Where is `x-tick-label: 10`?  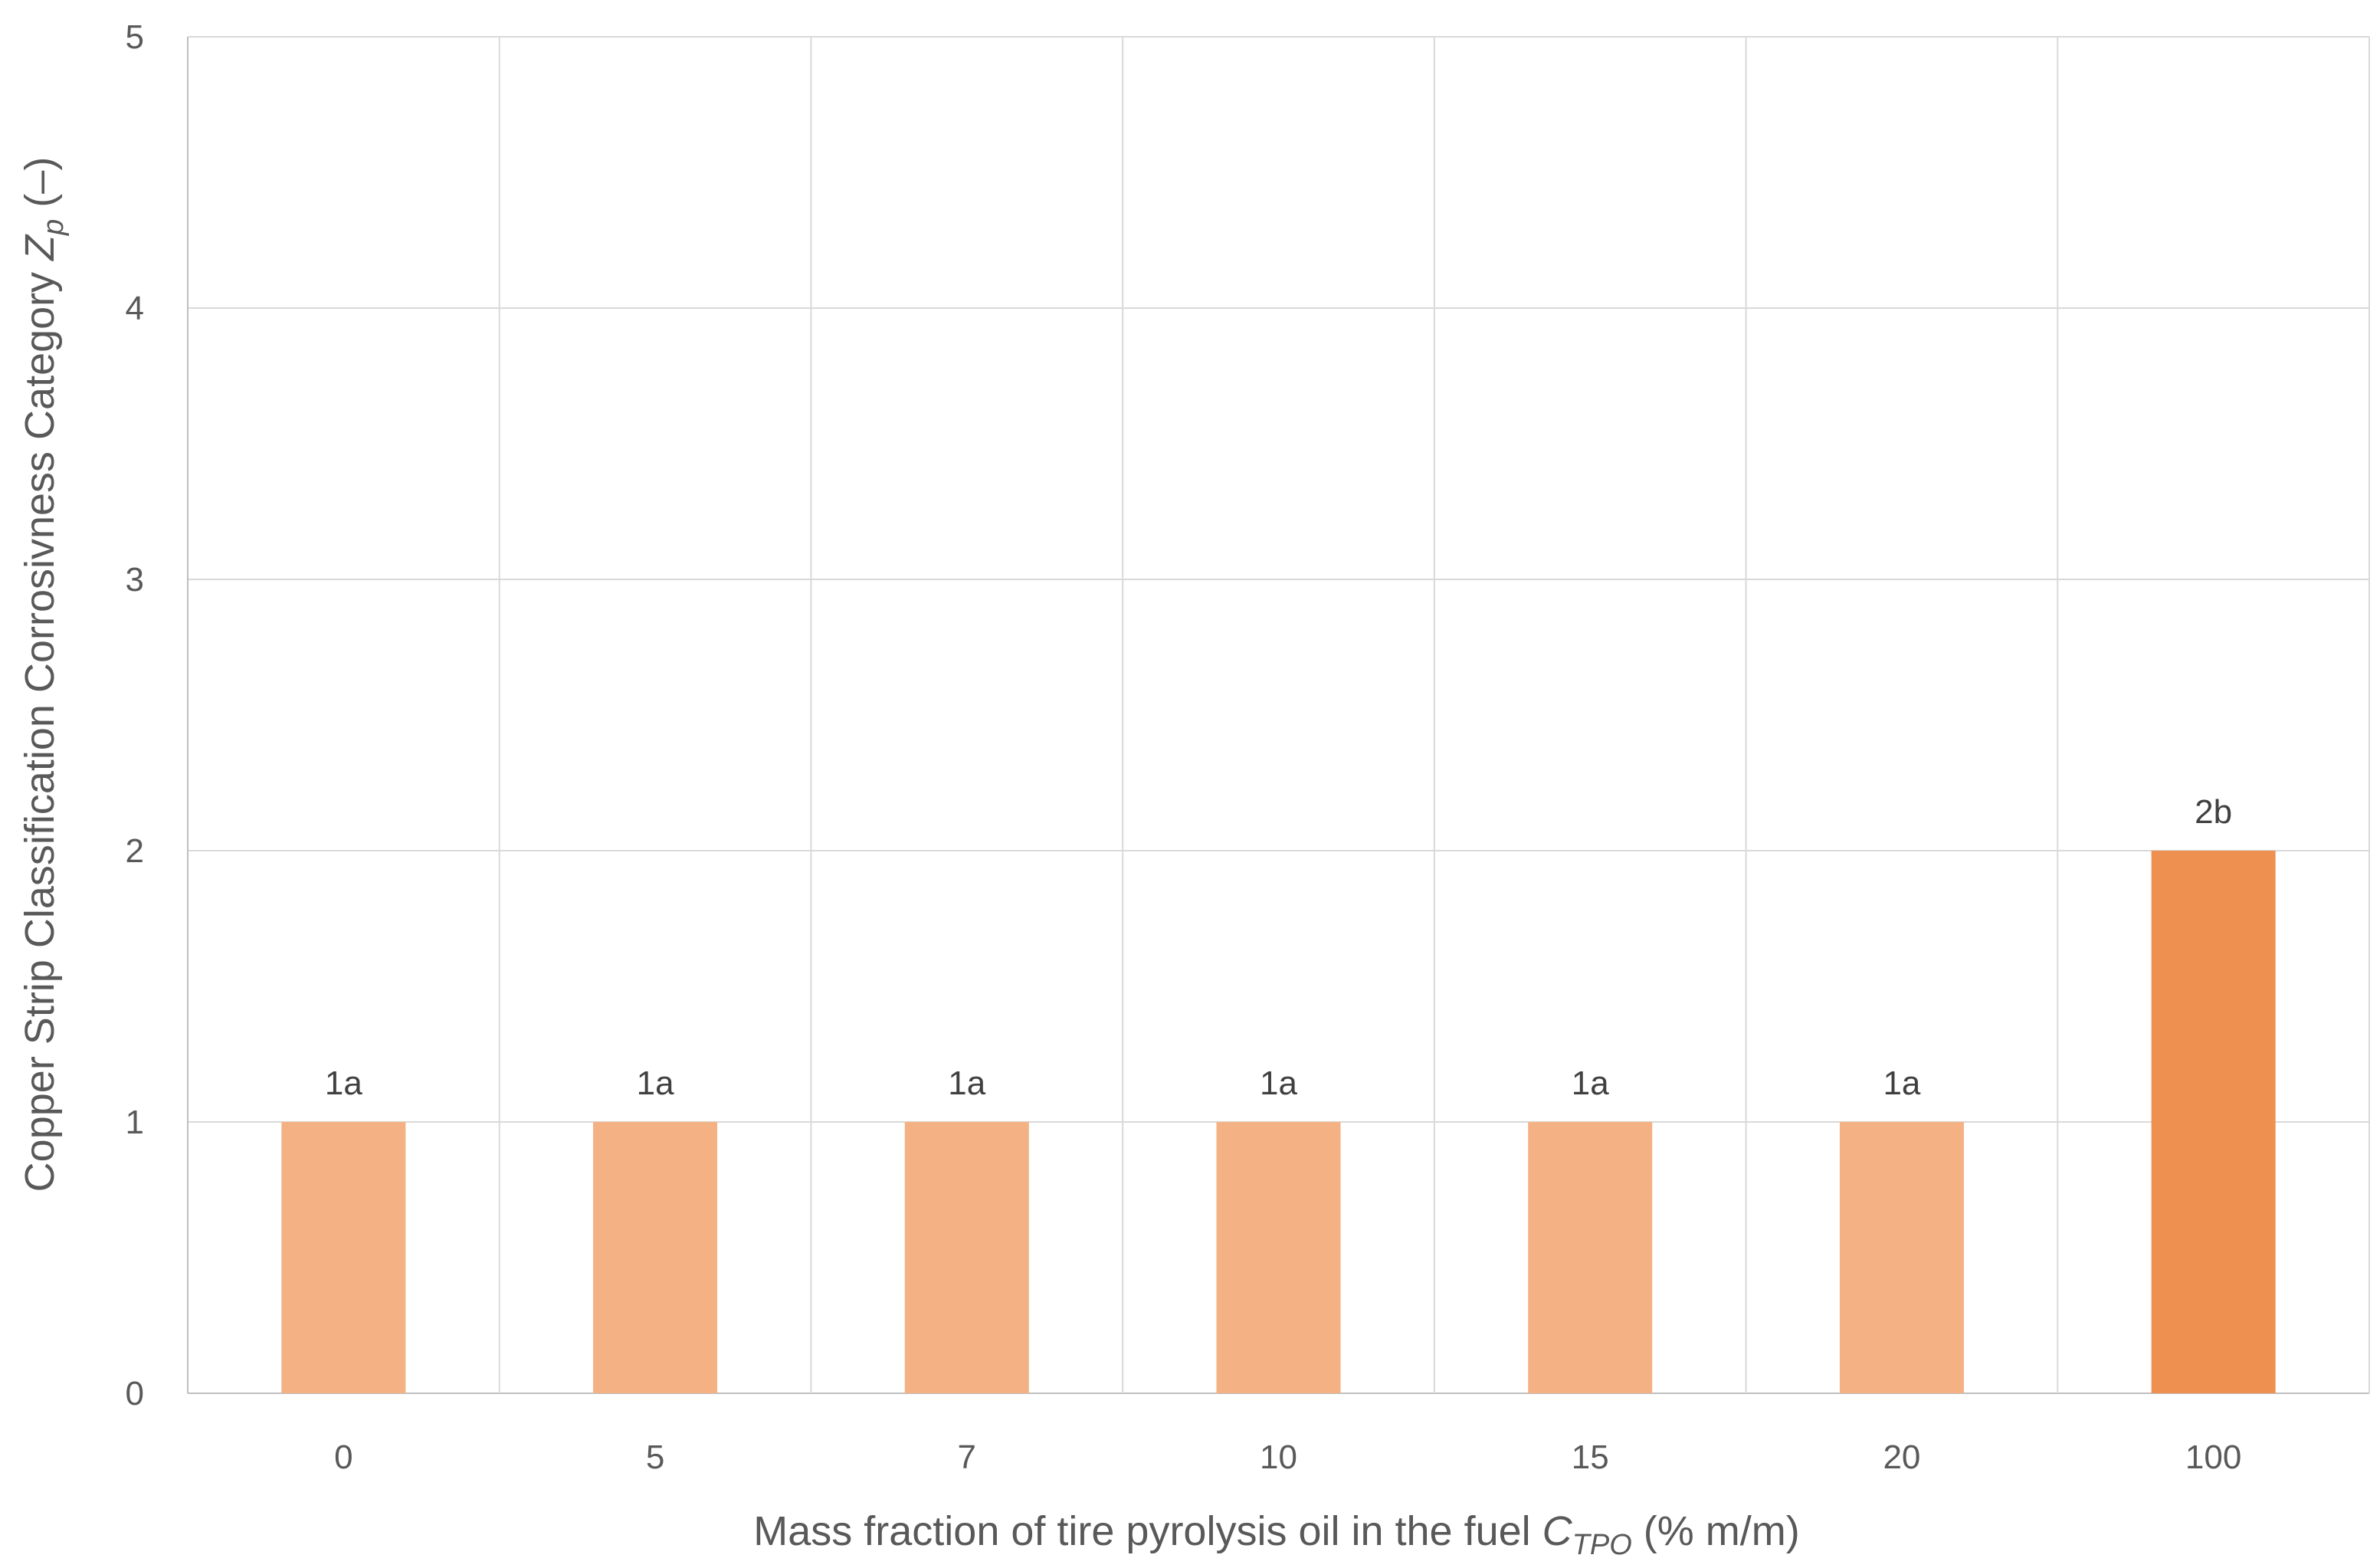
x-tick-label: 10 is located at coordinates (1278, 1457).